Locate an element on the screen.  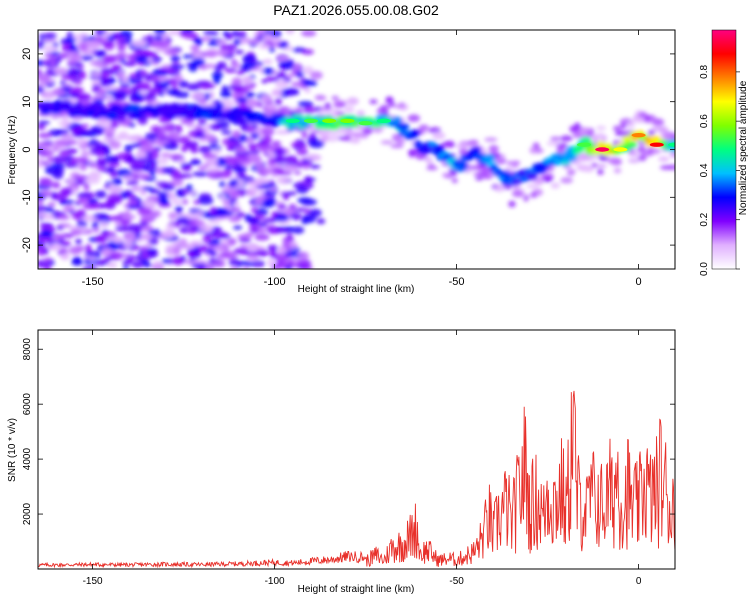
x-tick-label: 0 is located at coordinates (639, 282).